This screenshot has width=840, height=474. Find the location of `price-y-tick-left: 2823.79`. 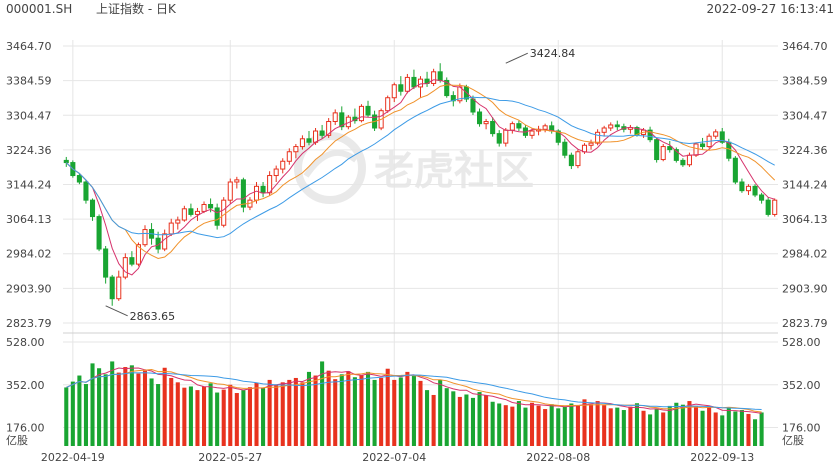

price-y-tick-left: 2823.79 is located at coordinates (29, 323).